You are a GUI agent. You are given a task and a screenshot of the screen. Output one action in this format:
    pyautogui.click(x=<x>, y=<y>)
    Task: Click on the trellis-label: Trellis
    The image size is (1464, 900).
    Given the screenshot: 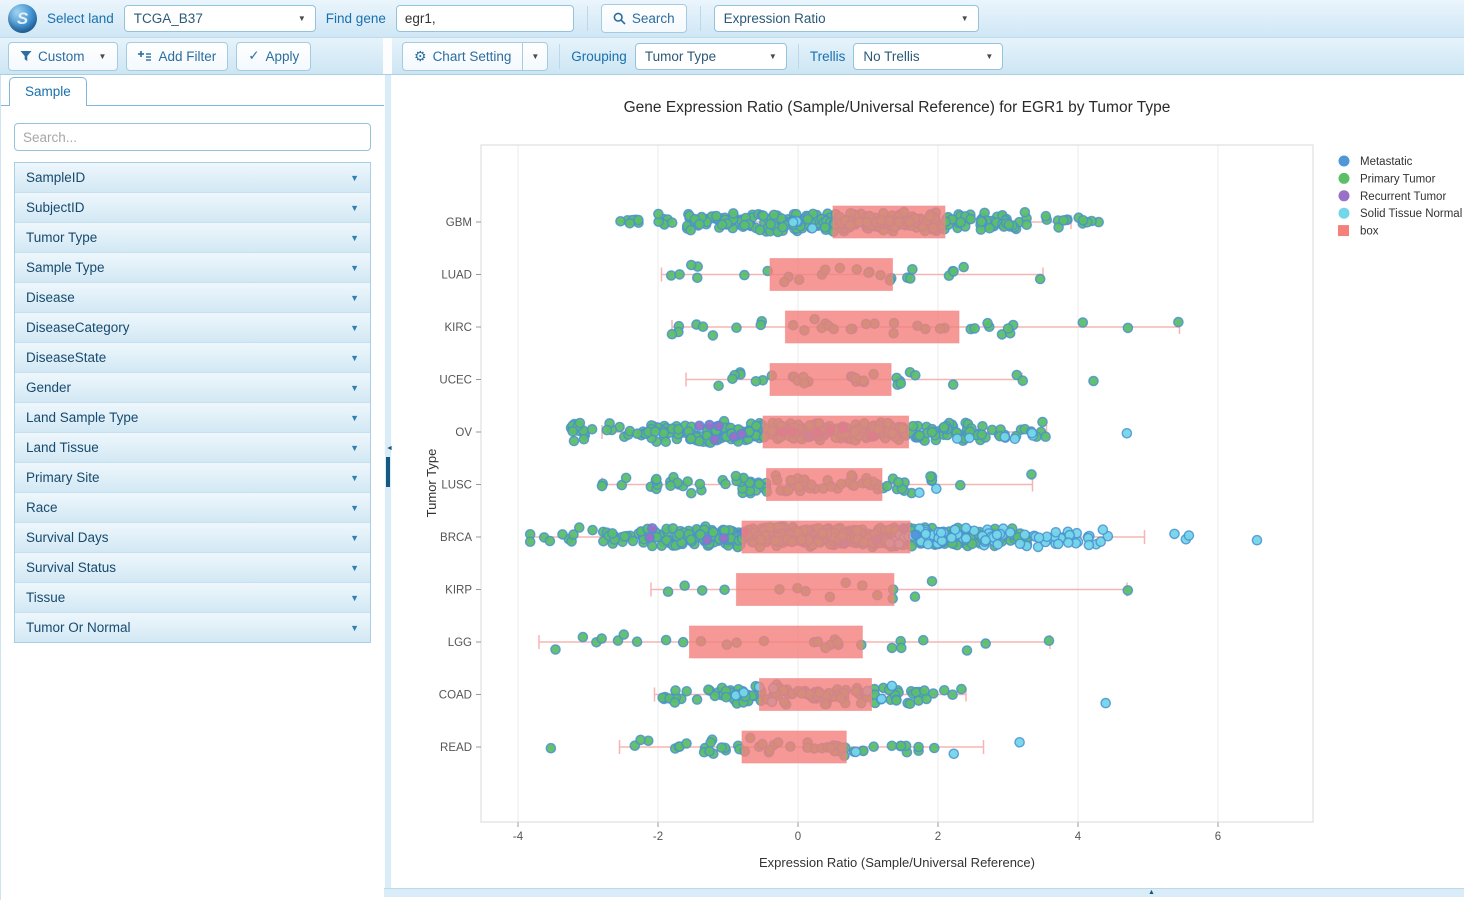 What is the action you would take?
    pyautogui.click(x=827, y=56)
    